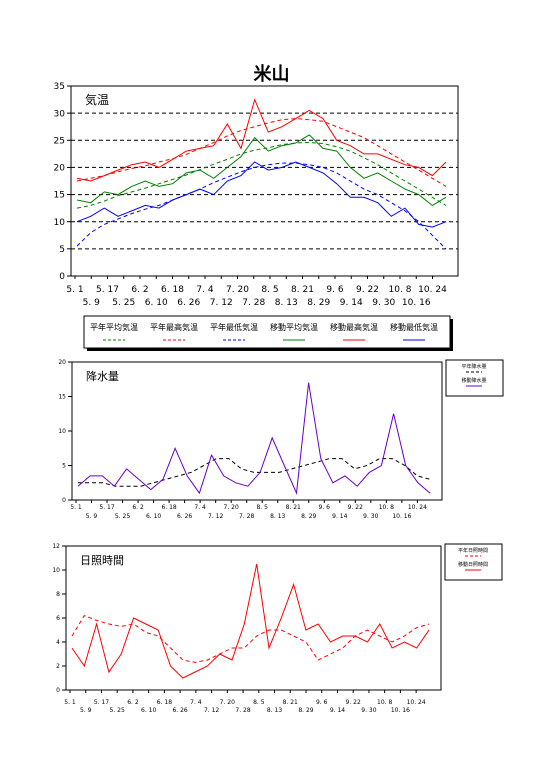 Image resolution: width=543 pixels, height=768 pixels. What do you see at coordinates (354, 327) in the screenshot?
I see `legend-label: 移動最高気温` at bounding box center [354, 327].